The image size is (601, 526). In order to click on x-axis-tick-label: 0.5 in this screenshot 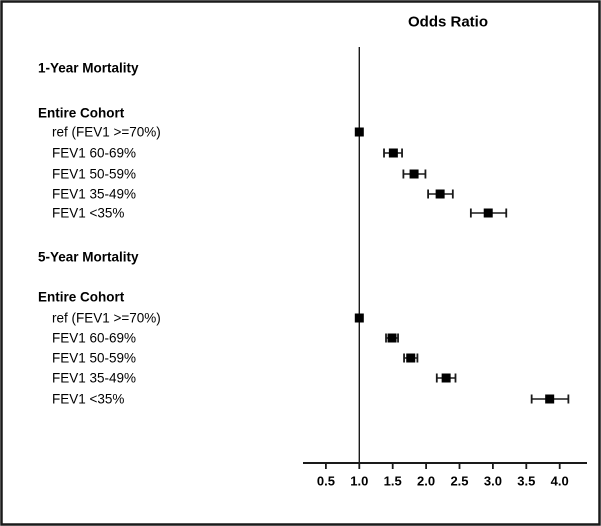, I will do `click(326, 481)`.